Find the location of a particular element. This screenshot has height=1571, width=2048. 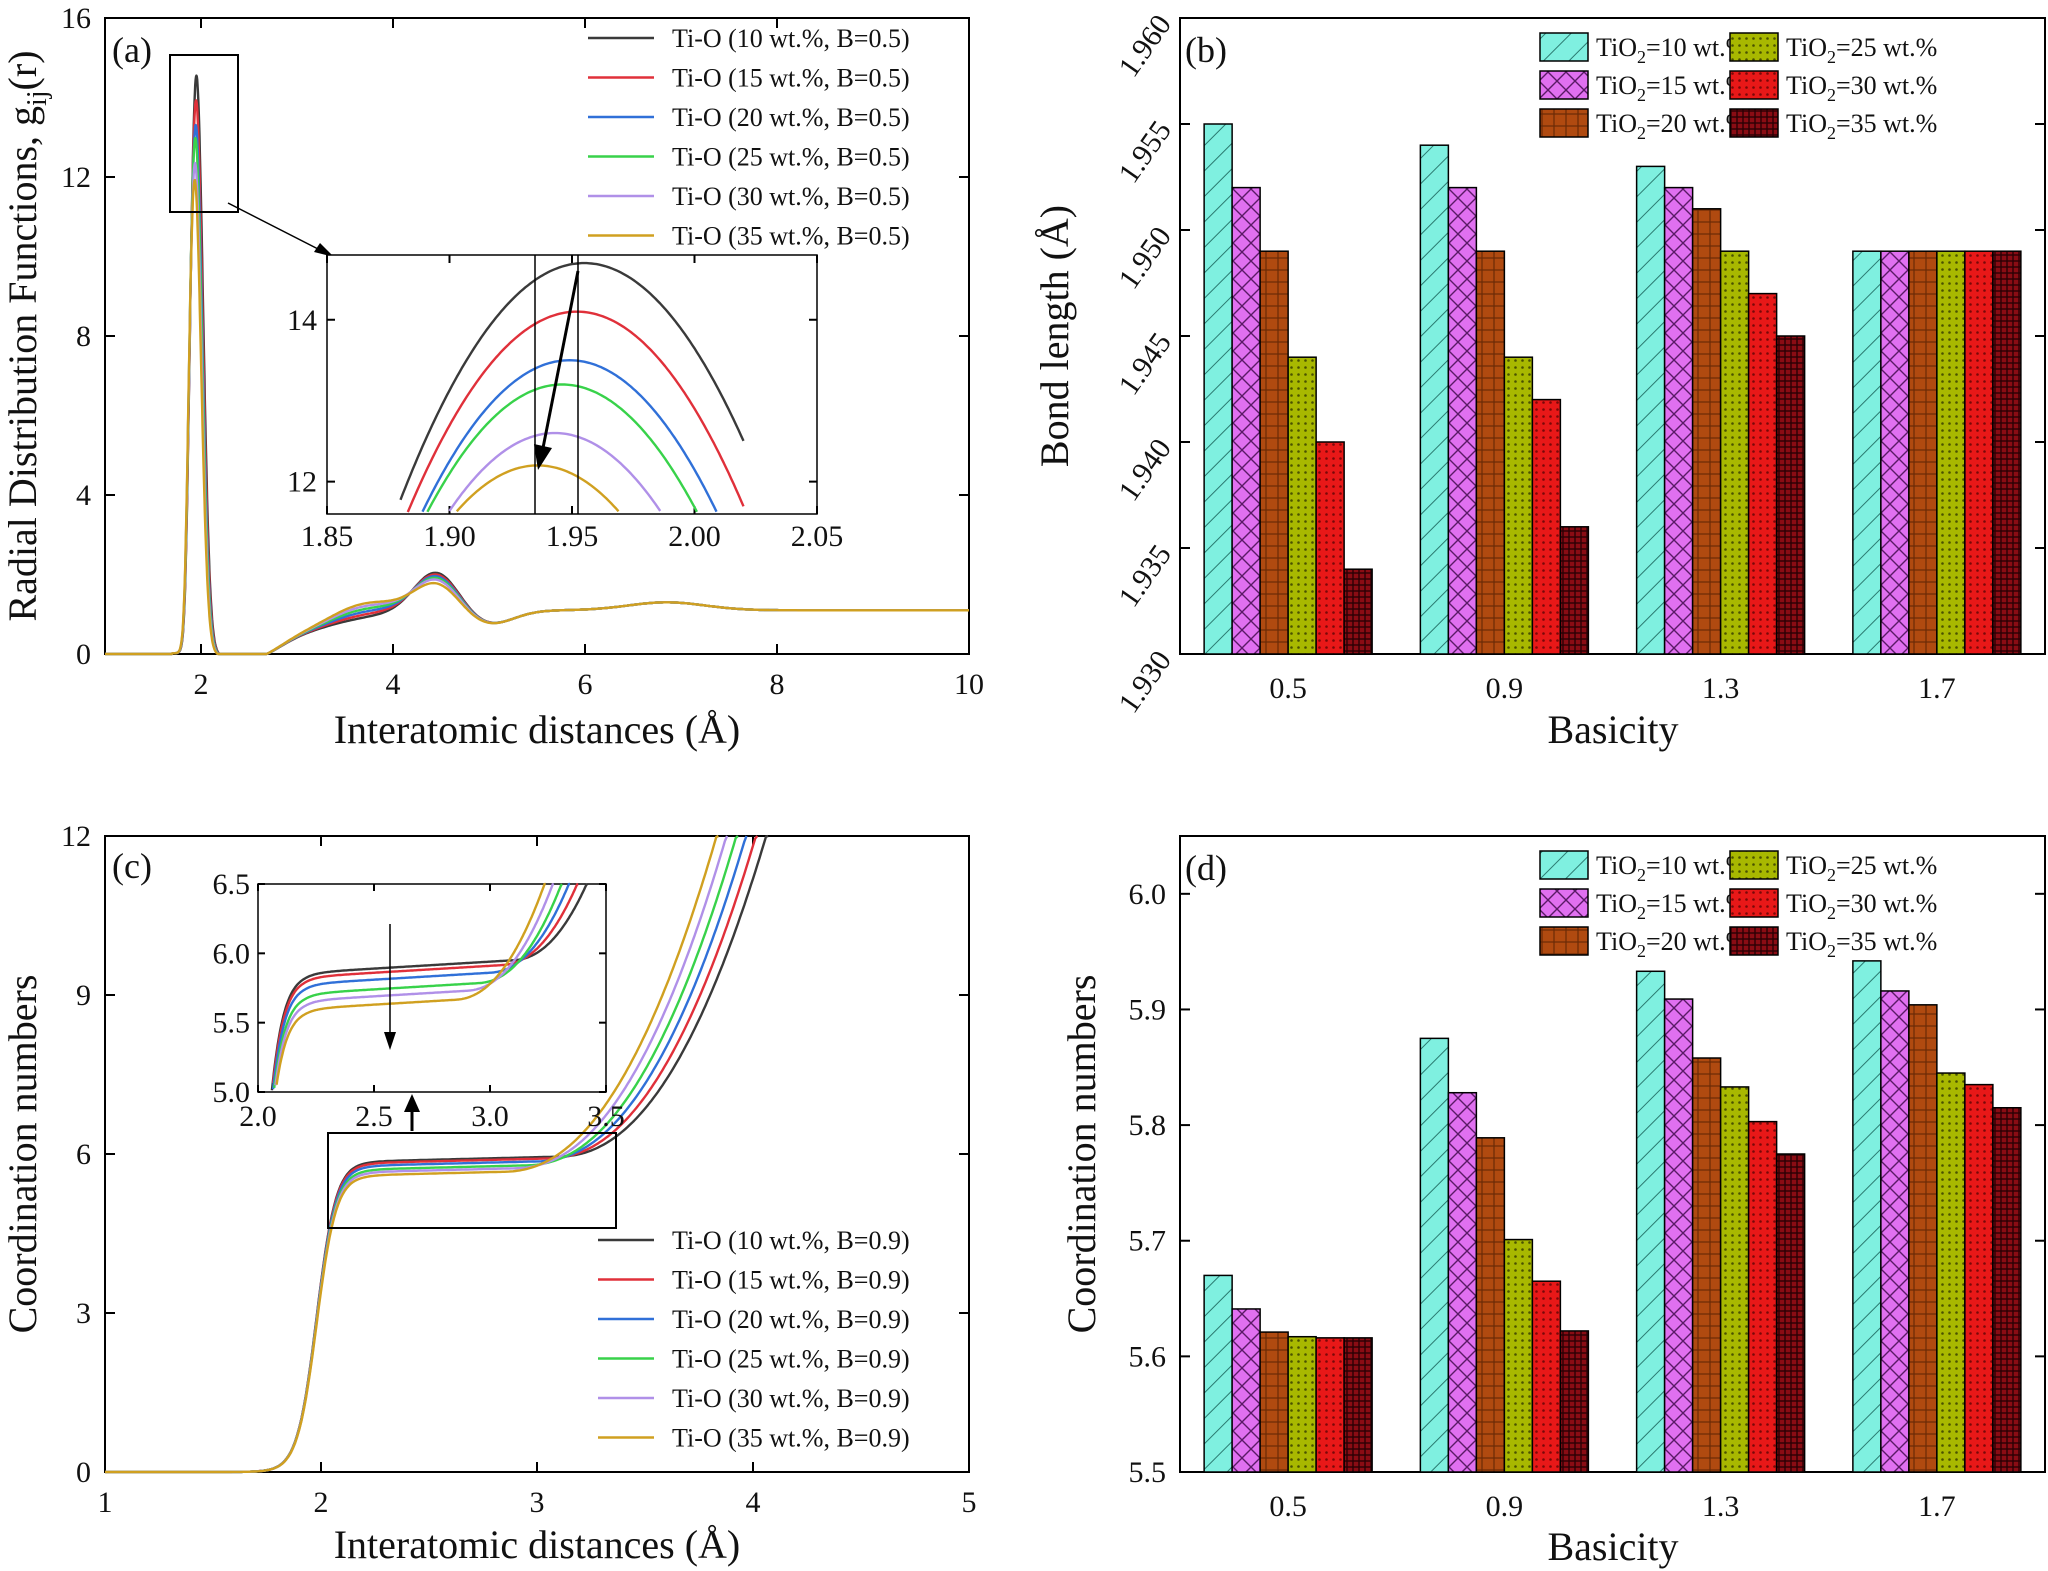

y-tick-label: 12 is located at coordinates (76, 836).